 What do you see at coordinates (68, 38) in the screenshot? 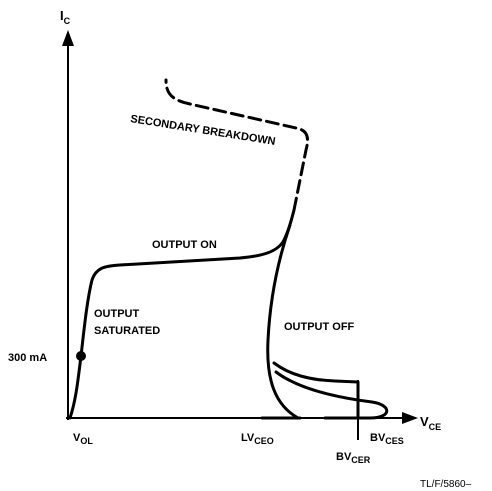
I see `y-arrow` at bounding box center [68, 38].